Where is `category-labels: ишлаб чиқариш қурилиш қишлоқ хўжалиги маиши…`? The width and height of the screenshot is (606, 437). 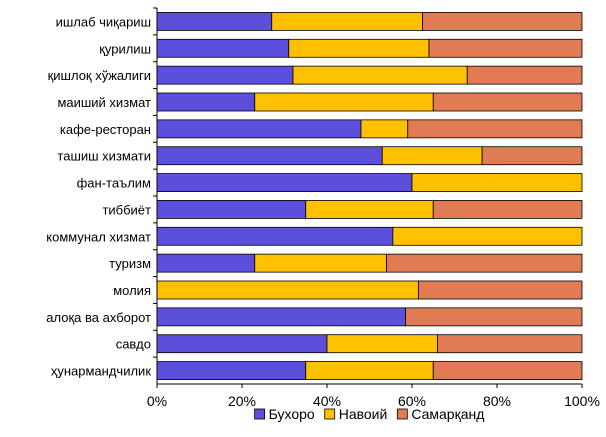
category-labels: ишлаб чиқариш қурилиш қишлоқ хўжалиги маиши… is located at coordinates (98, 196).